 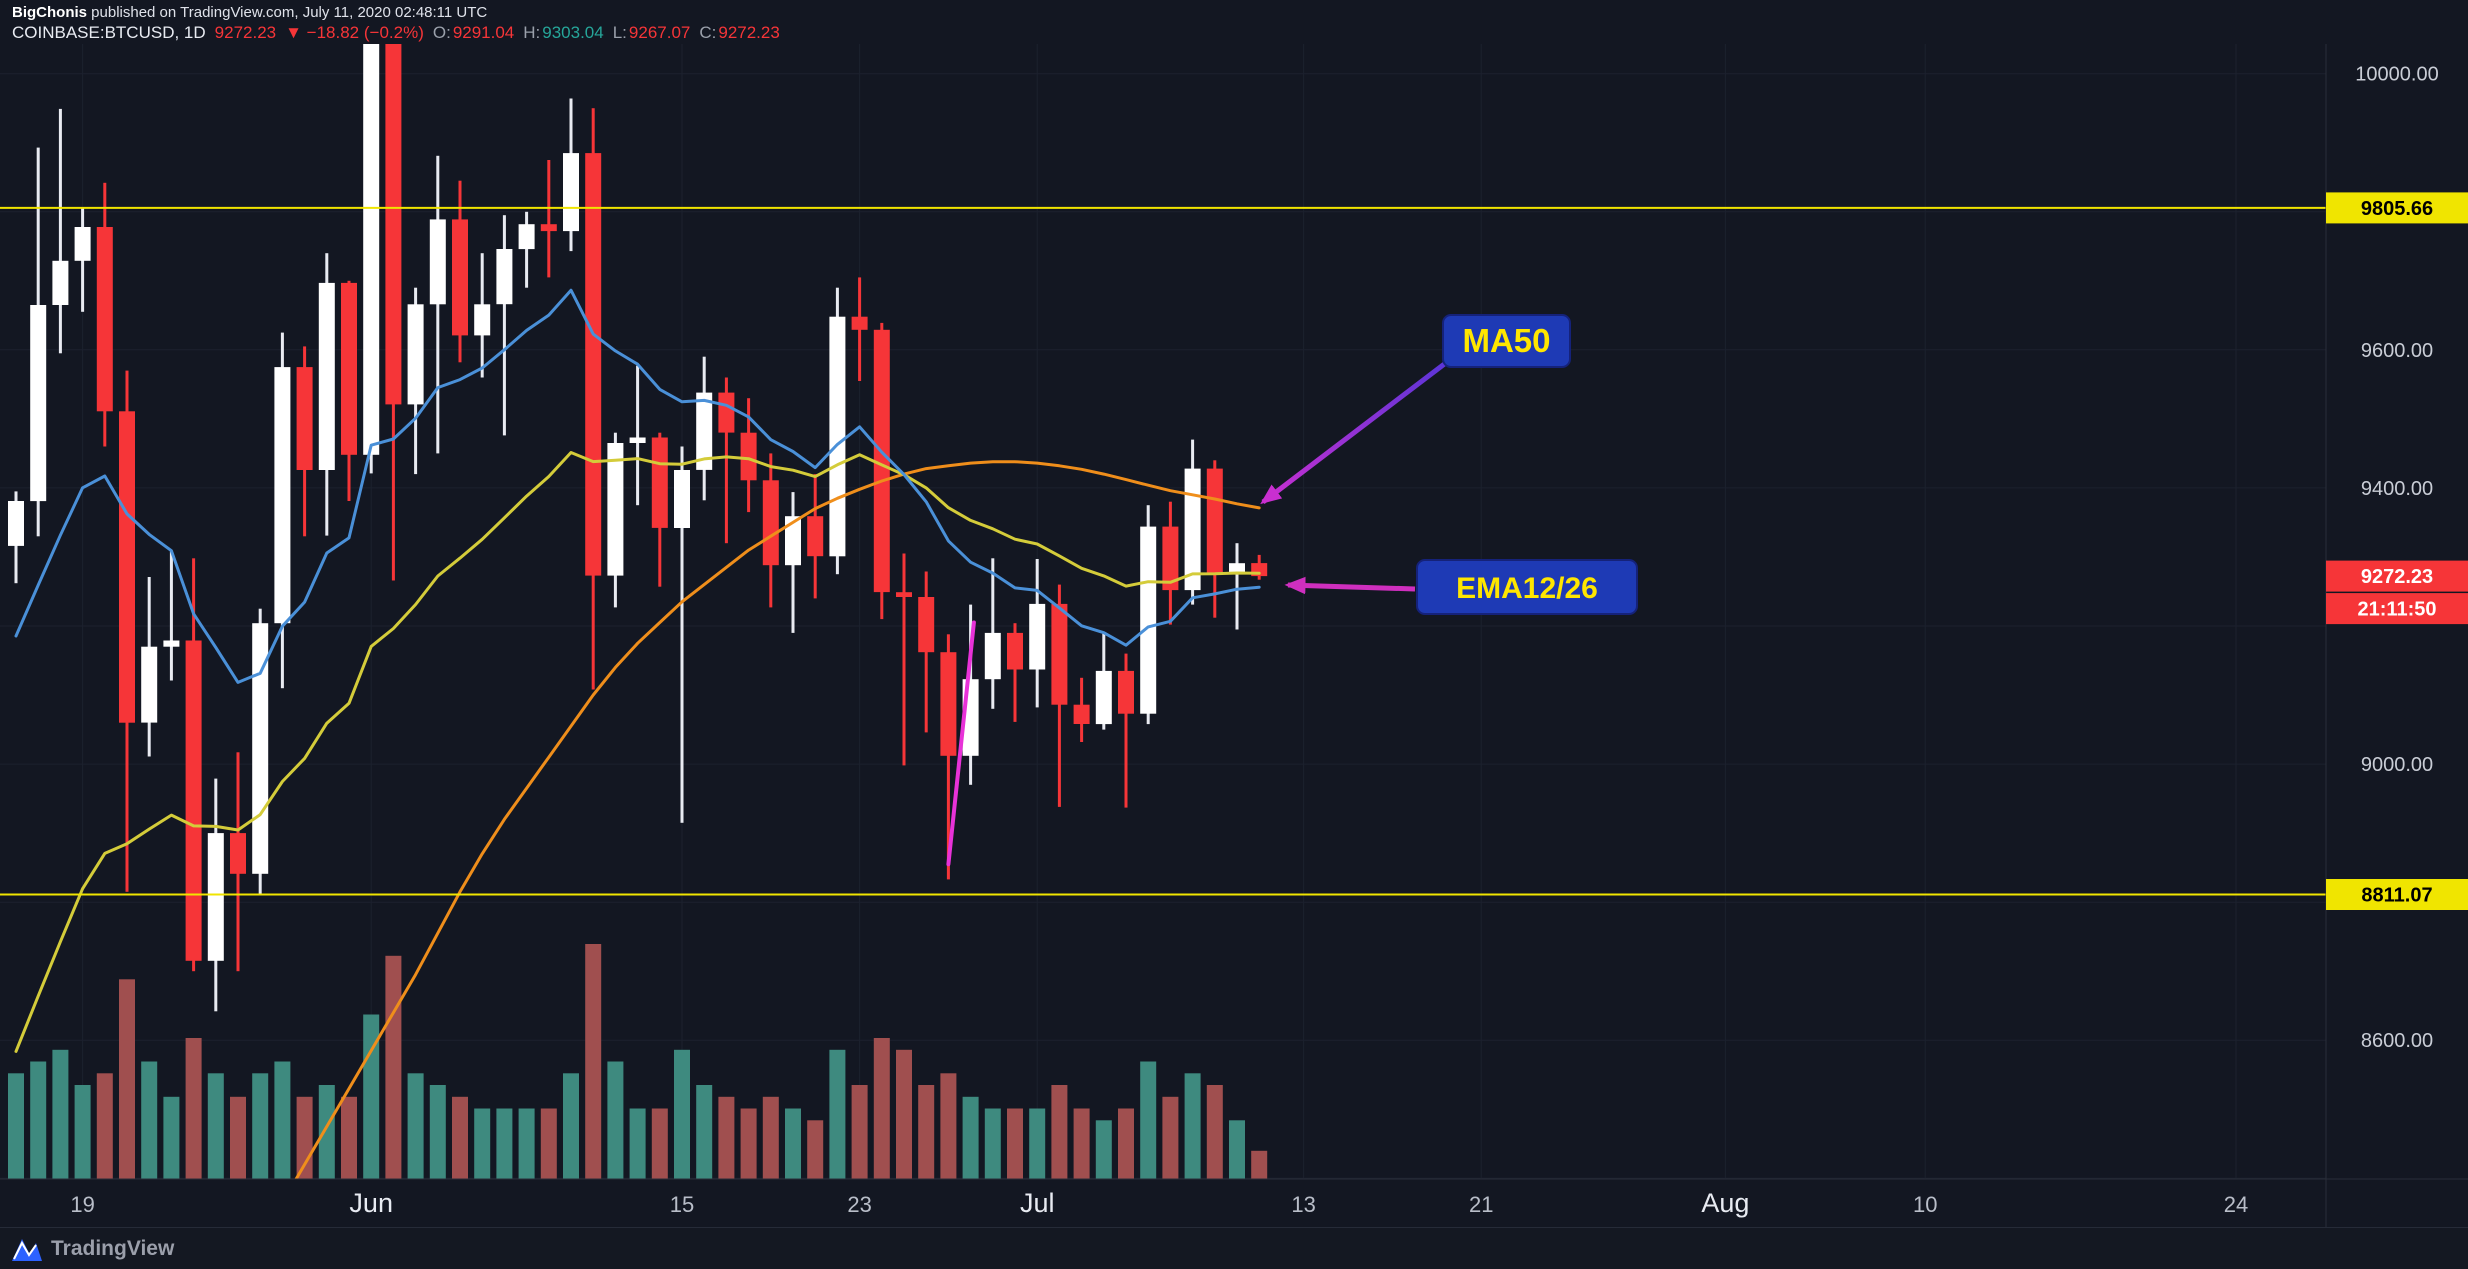 What do you see at coordinates (659, 32) in the screenshot?
I see `ohlc-low-value: 9267.07` at bounding box center [659, 32].